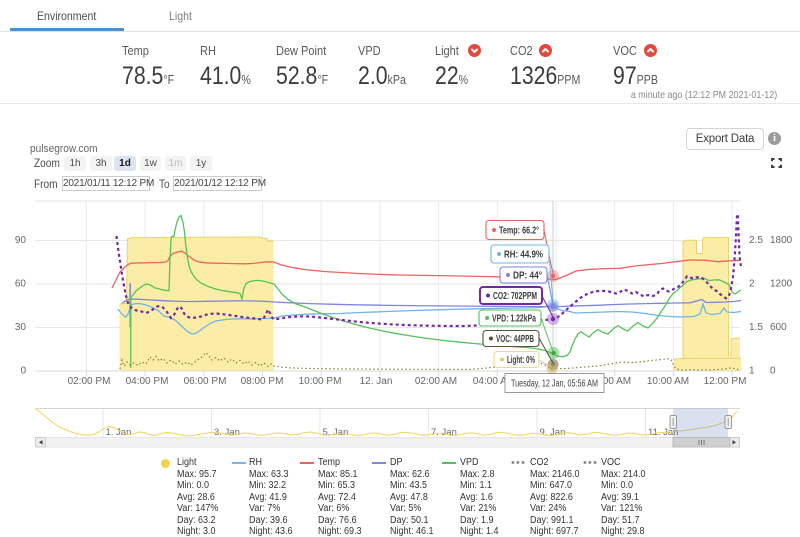 Image resolution: width=800 pixels, height=537 pixels. I want to click on svg-text: Tuesday, 12 Jan, 05:56 AM, so click(554, 384).